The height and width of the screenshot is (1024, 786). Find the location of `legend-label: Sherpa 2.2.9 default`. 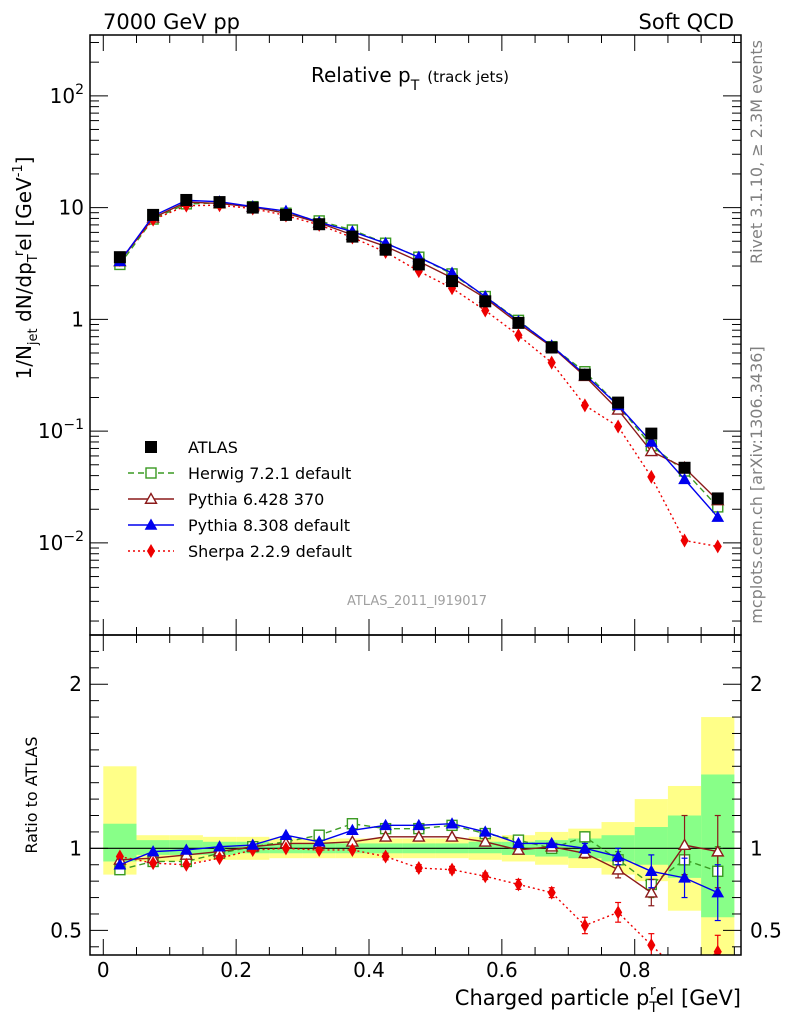

legend-label: Sherpa 2.2.9 default is located at coordinates (270, 551).